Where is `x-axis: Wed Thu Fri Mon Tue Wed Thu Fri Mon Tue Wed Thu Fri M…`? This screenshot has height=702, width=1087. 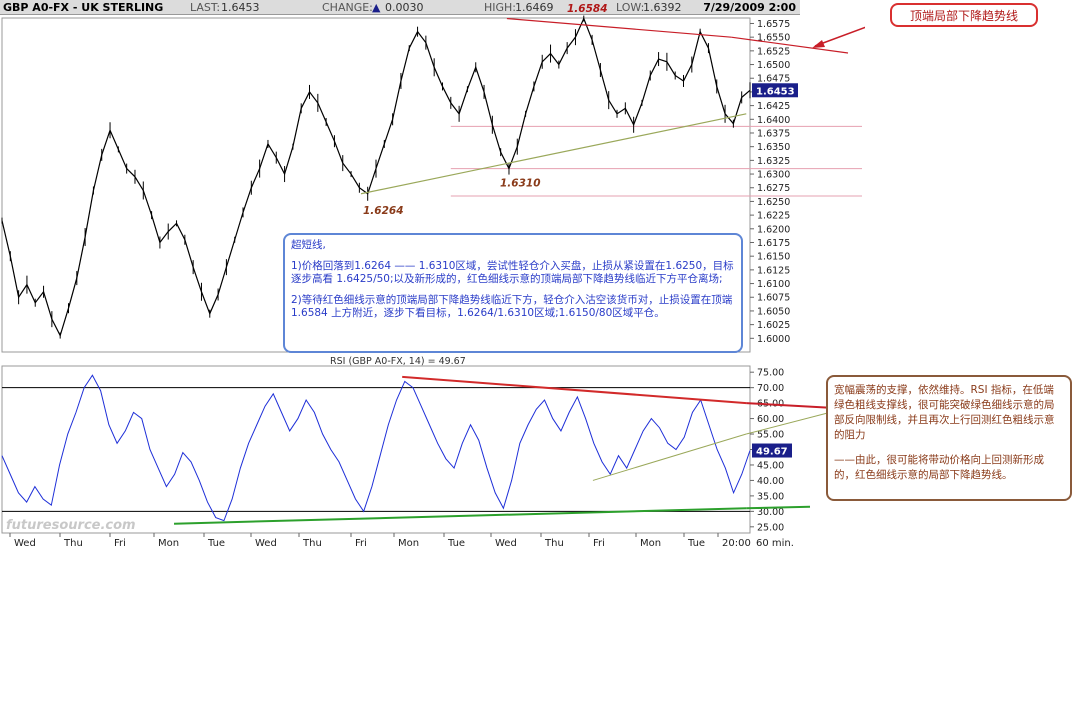
x-axis: Wed Thu Fri Mon Tue Wed Thu Fri Mon Tue Wed Thu Fri M… is located at coordinates (401, 541).